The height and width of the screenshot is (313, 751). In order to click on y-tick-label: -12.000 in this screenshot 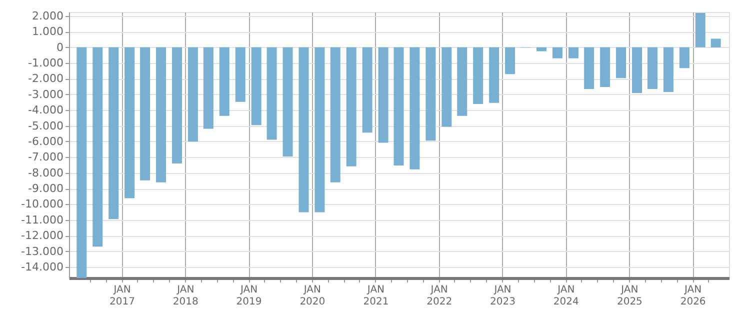, I will do `click(42, 235)`.